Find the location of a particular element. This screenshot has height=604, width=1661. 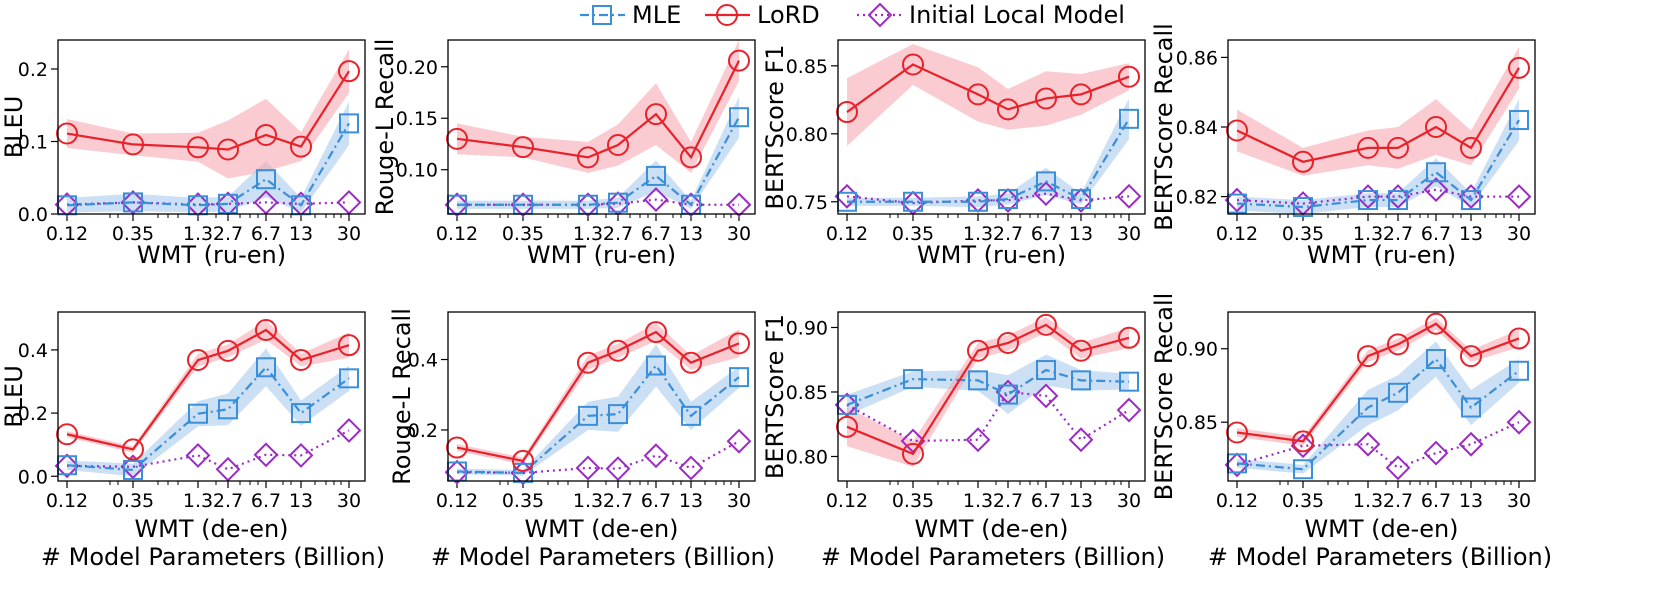

x-tick-label: 30 is located at coordinates (1519, 501).